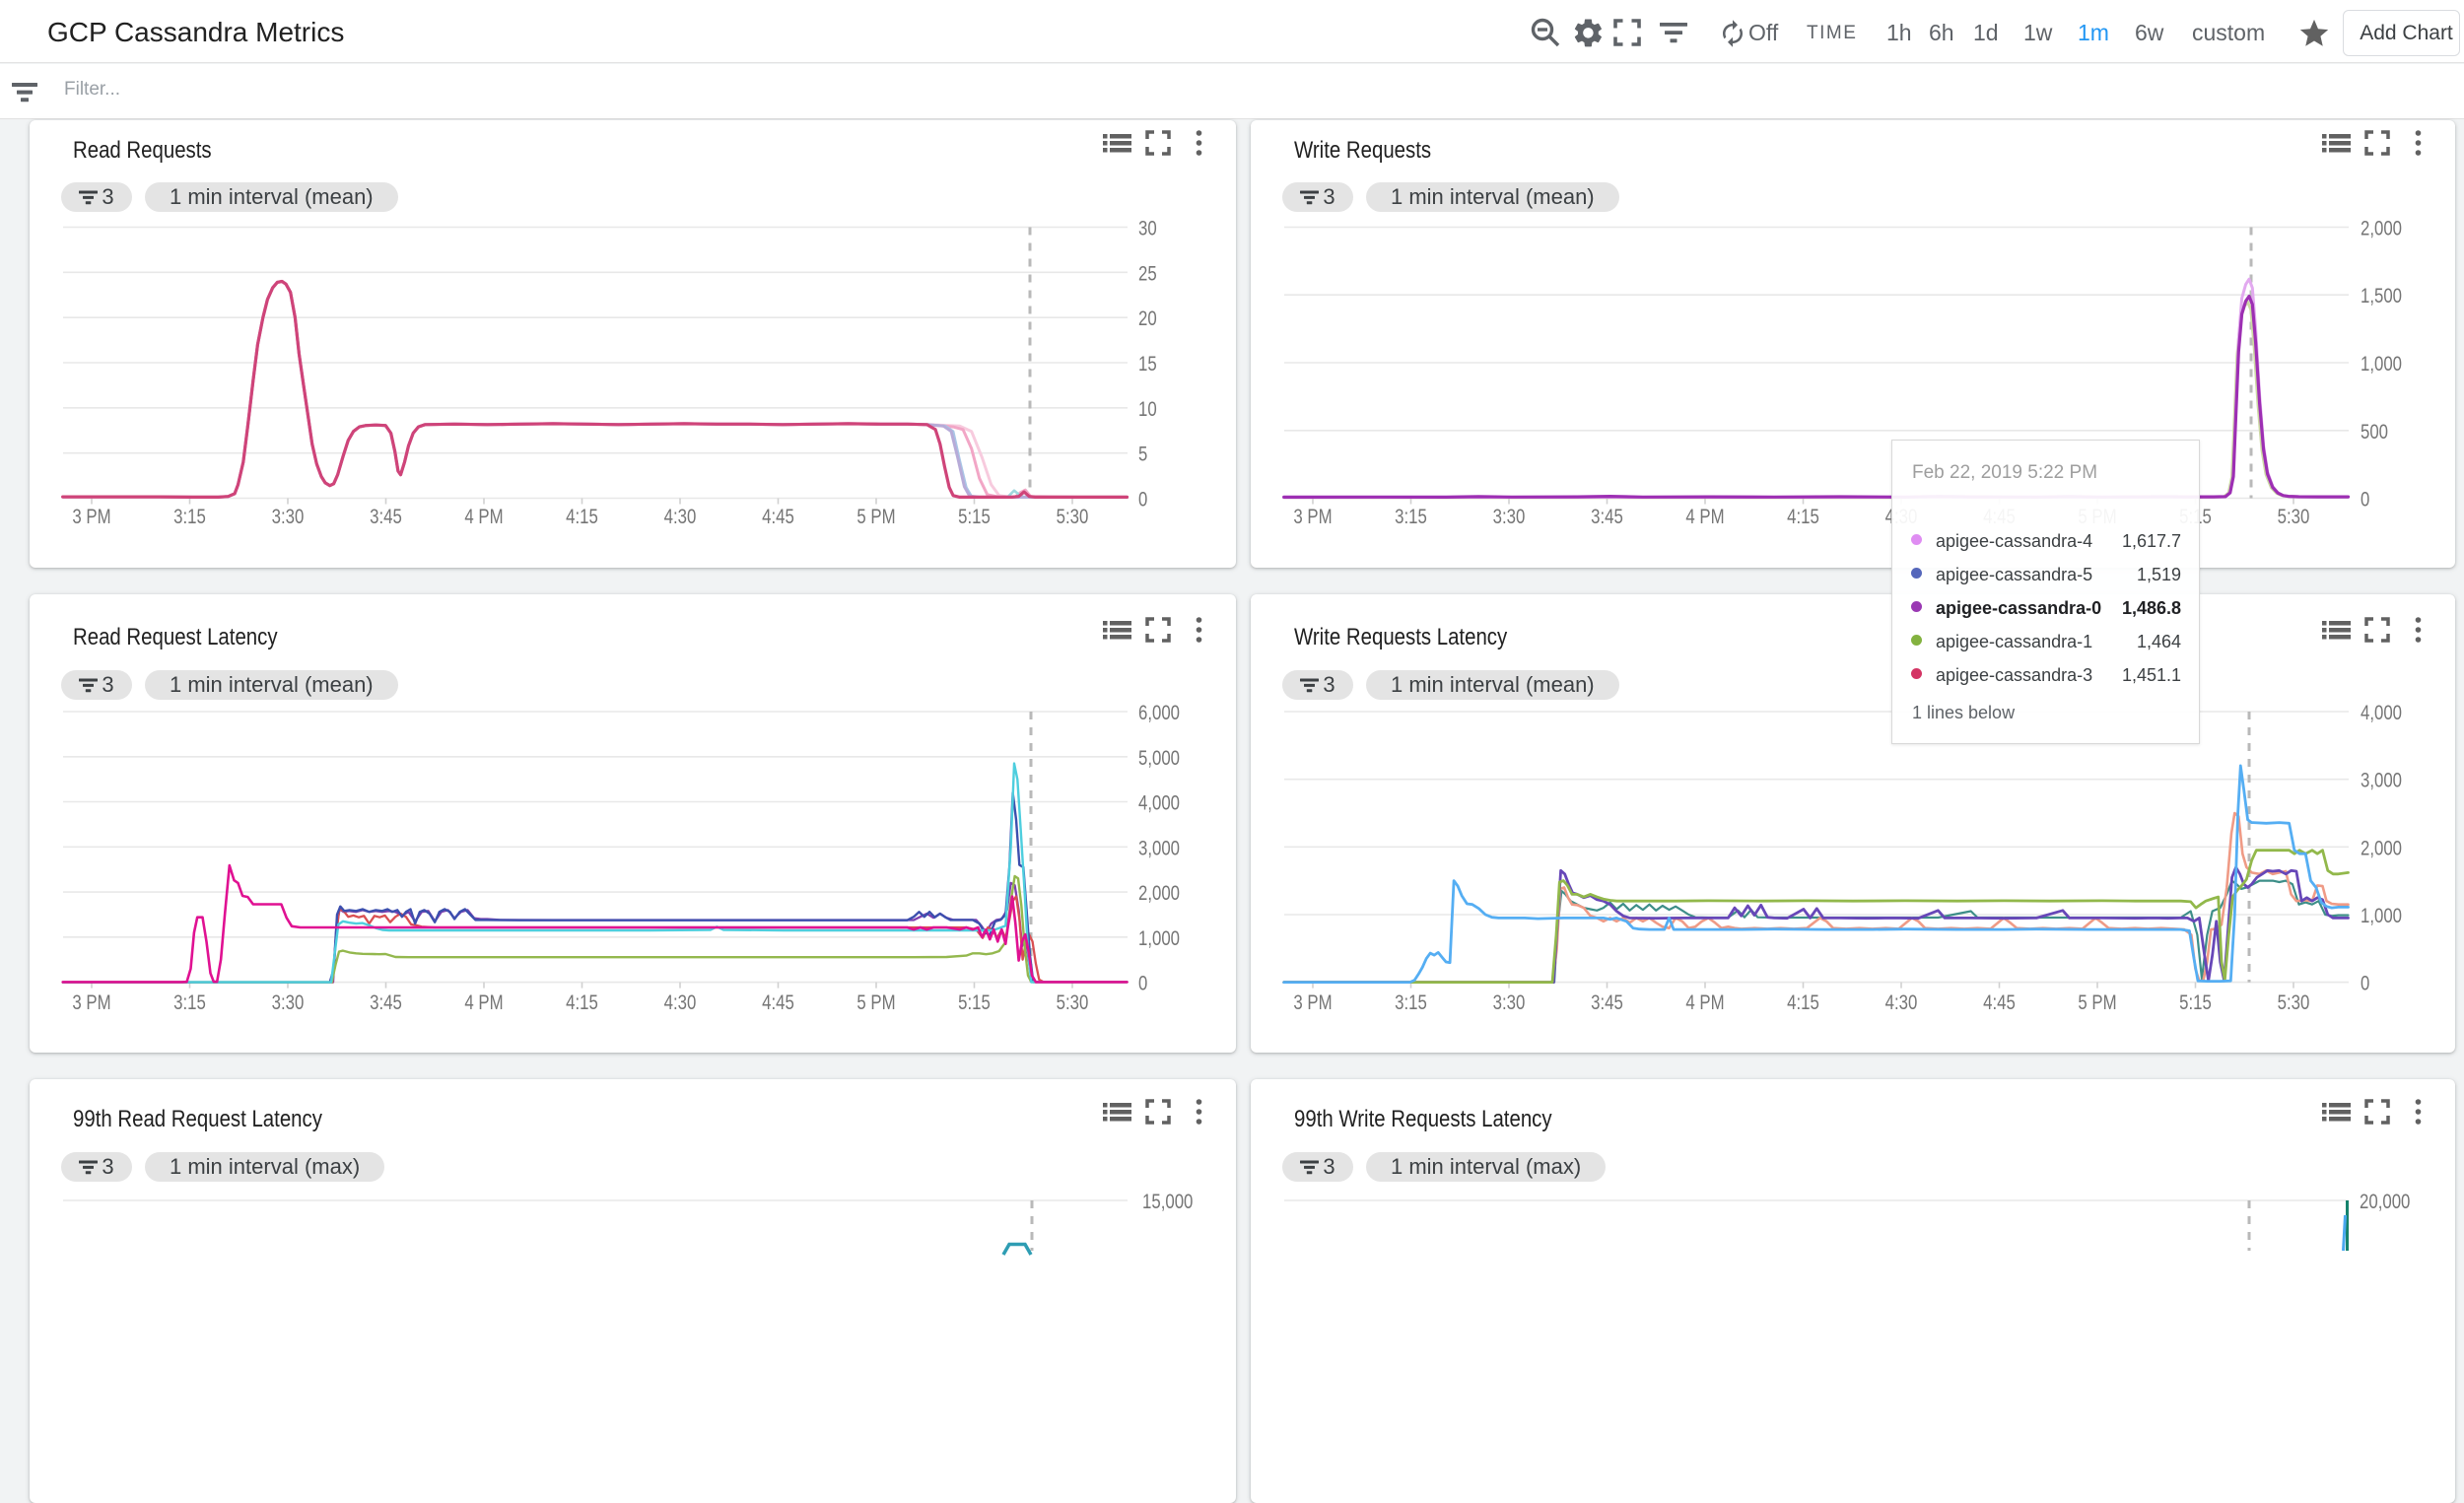  Describe the element at coordinates (1159, 758) in the screenshot. I see `svg-text: 5,000` at that location.